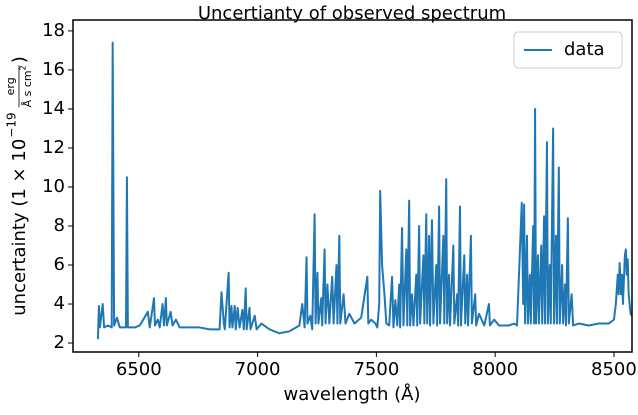  What do you see at coordinates (376, 369) in the screenshot?
I see `x-tick-label: 7500` at bounding box center [376, 369].